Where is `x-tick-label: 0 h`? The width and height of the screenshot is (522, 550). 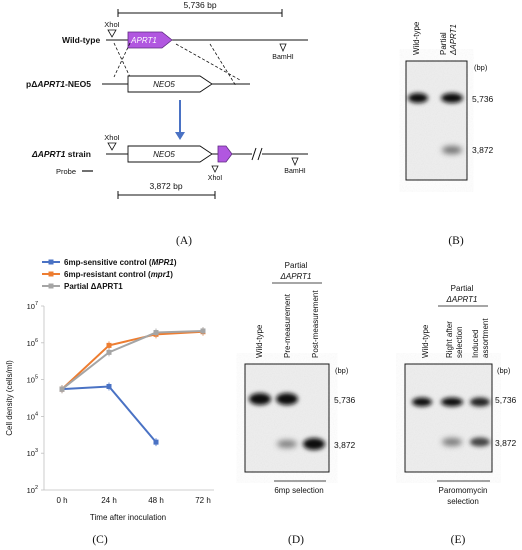 x-tick-label: 0 h is located at coordinates (61, 500).